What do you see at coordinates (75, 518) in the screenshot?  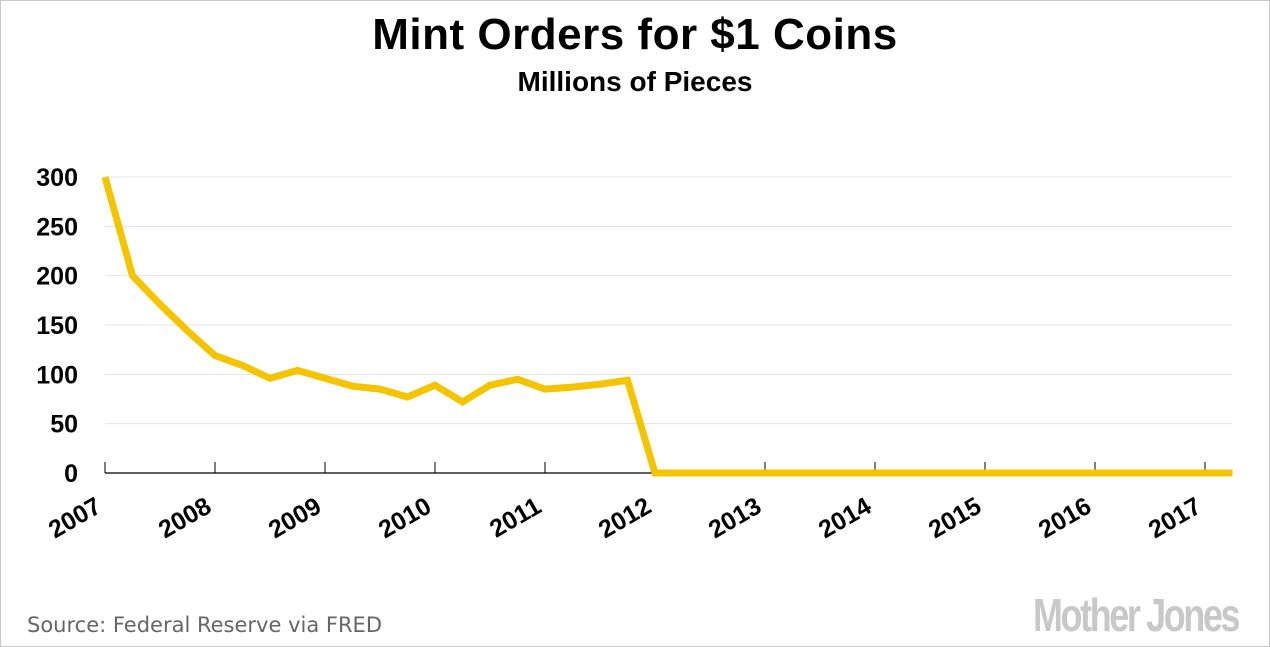 I see `x-tick-label: 2007` at bounding box center [75, 518].